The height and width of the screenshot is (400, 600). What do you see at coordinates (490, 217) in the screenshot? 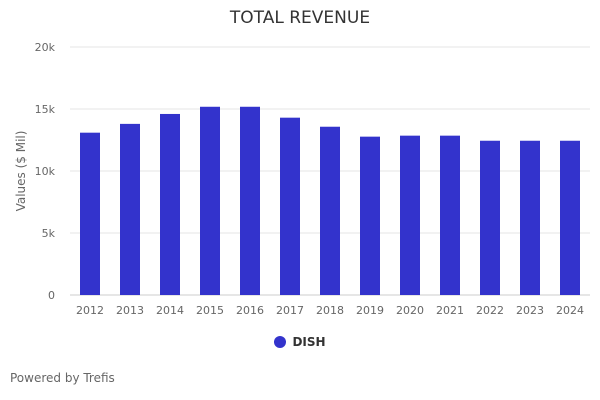
I see `bar-2022` at bounding box center [490, 217].